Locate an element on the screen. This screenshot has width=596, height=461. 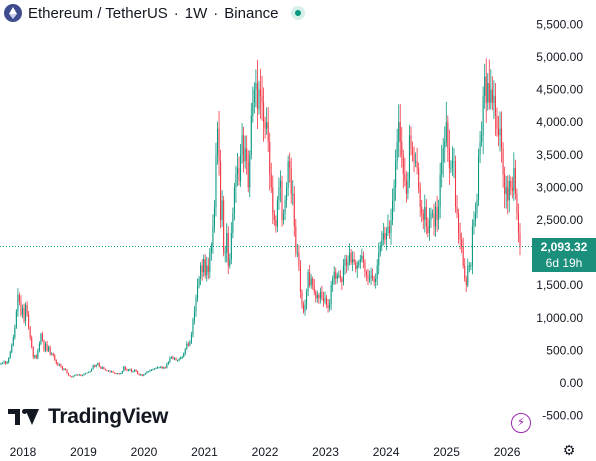
symbol-name: Ethereum / TetherUS is located at coordinates (98, 13).